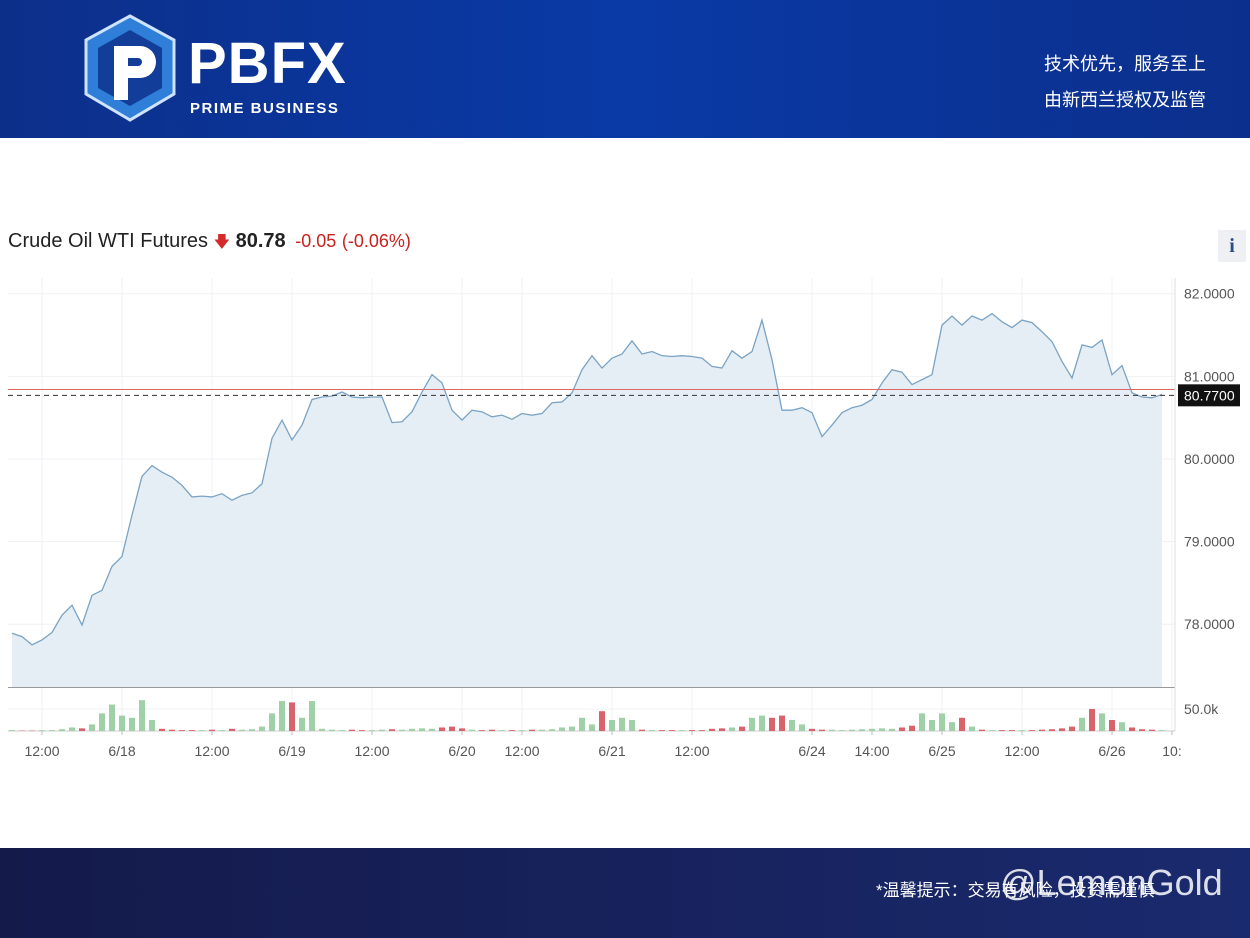 Image resolution: width=1250 pixels, height=938 pixels. I want to click on slogan: 技术优先，服务至上, so click(1125, 64).